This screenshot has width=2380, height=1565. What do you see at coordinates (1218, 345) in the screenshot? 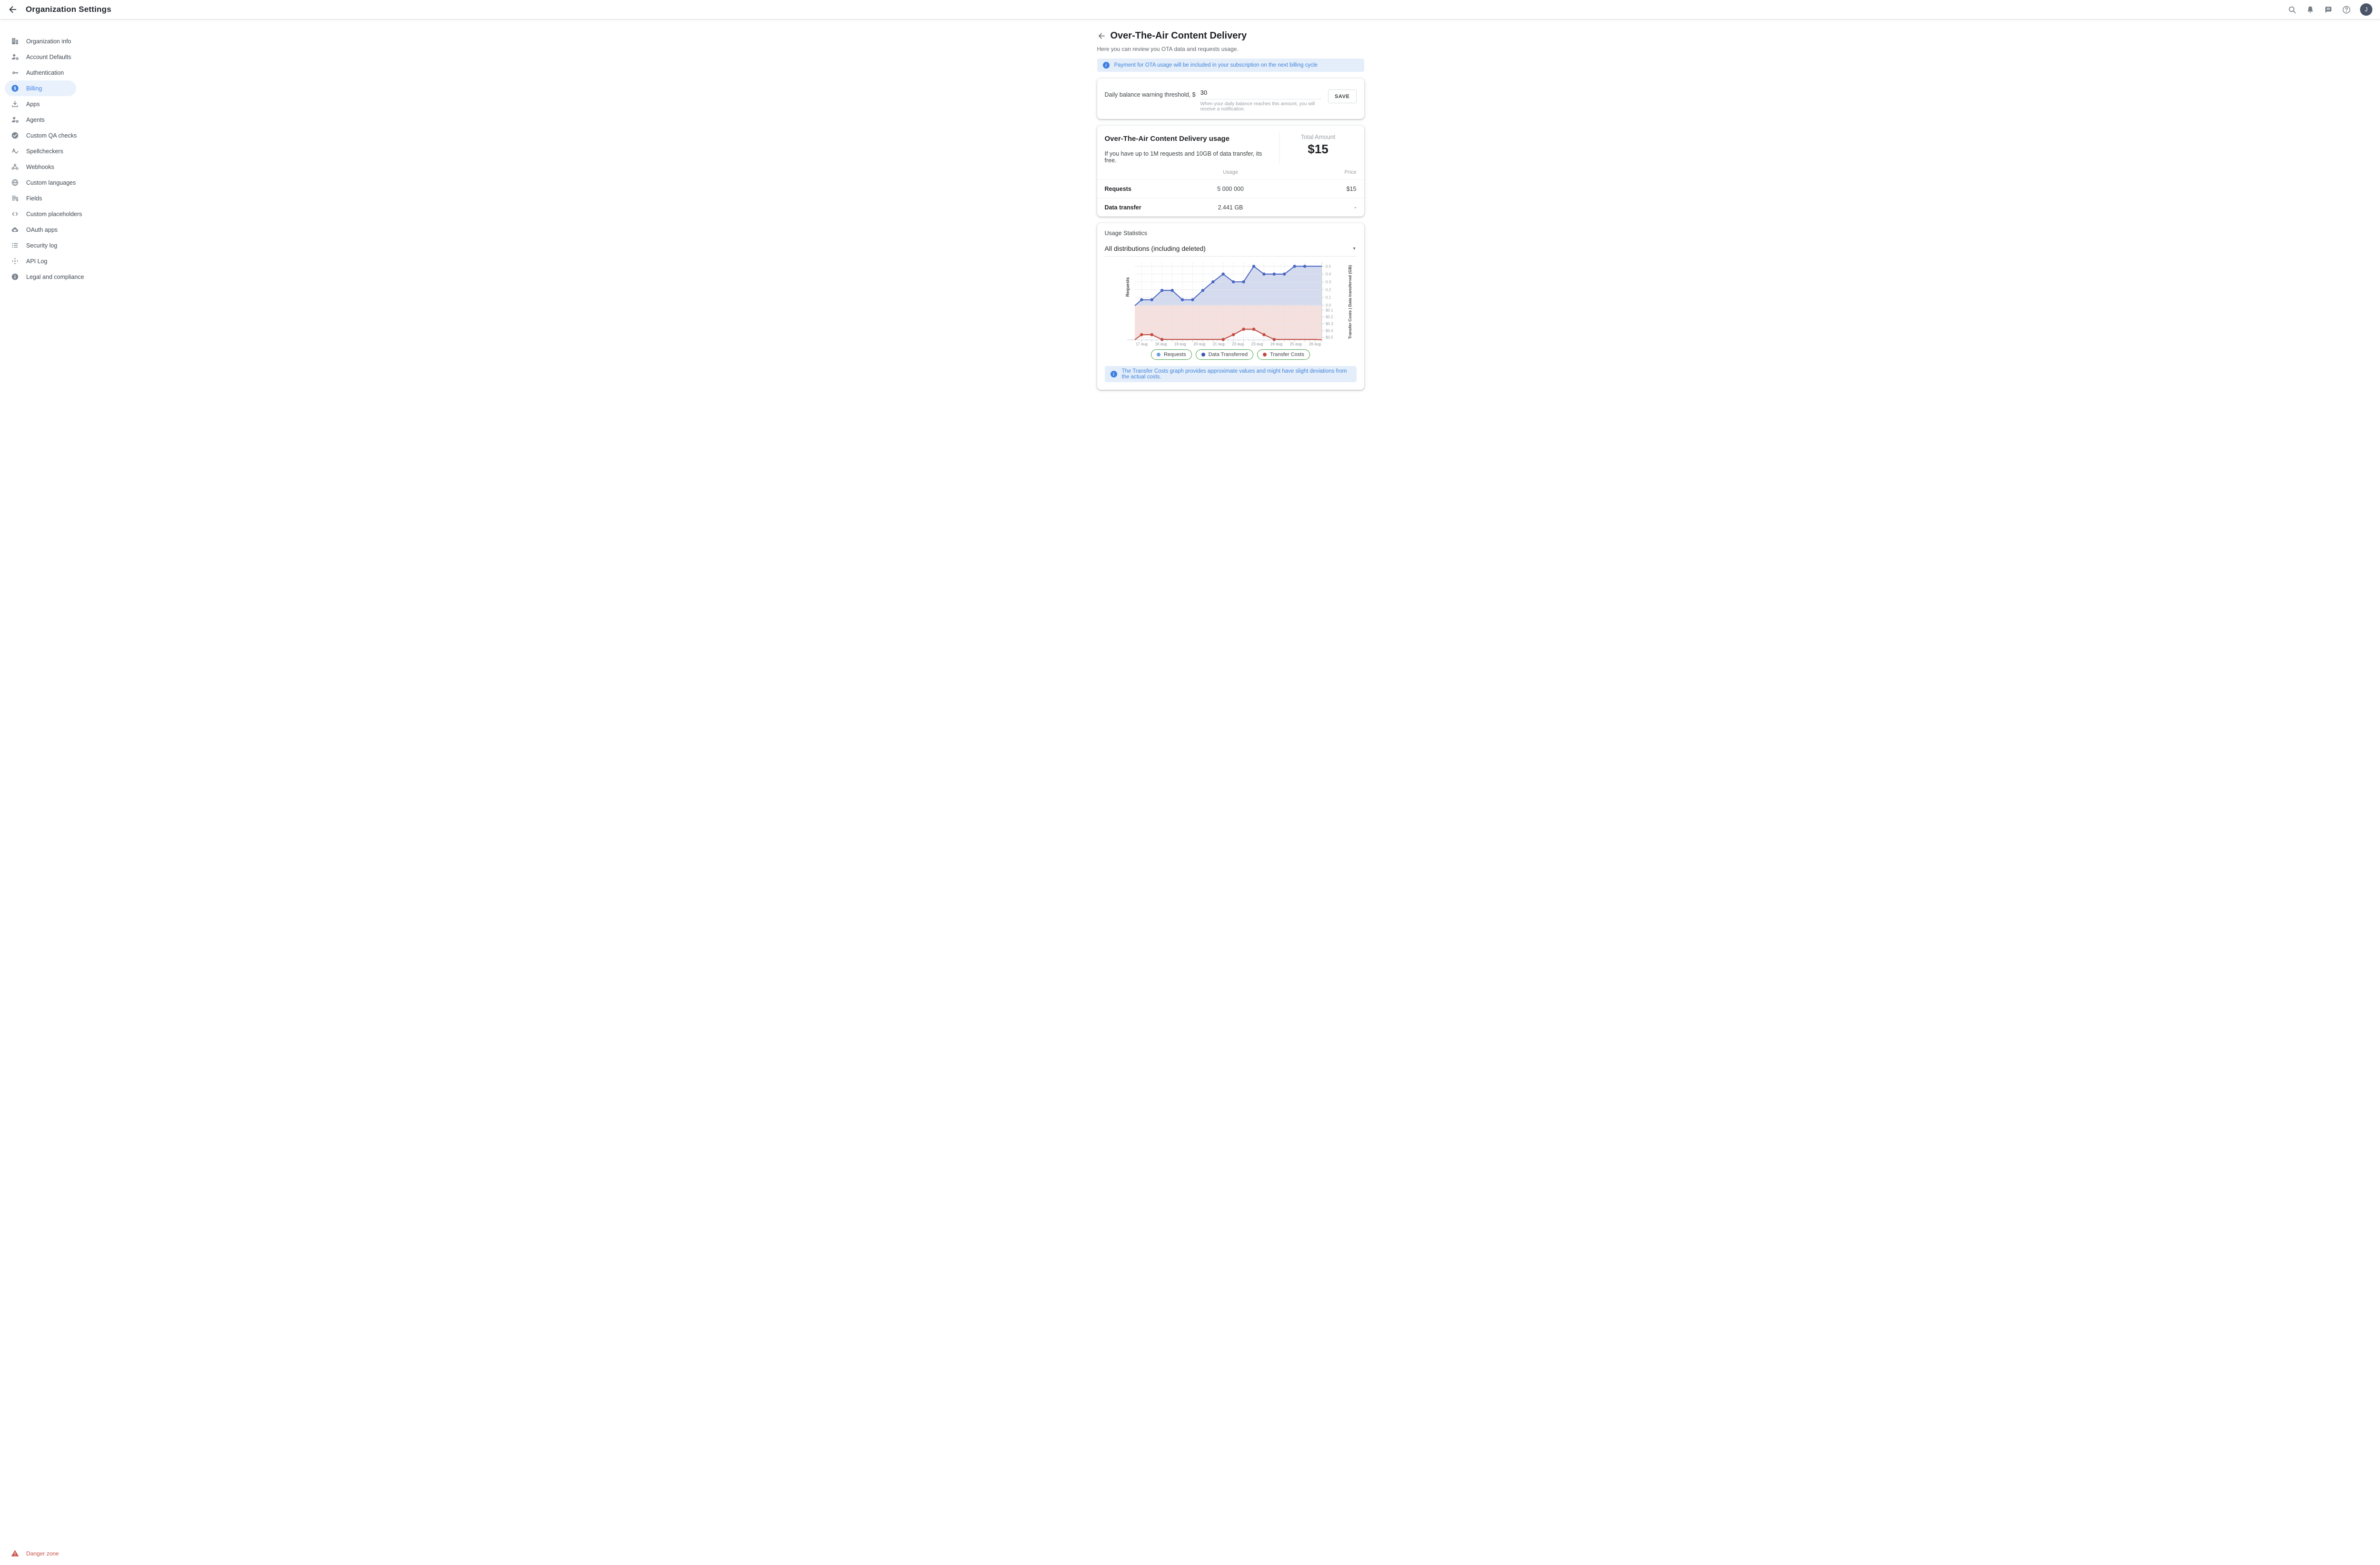
I see `svg-text: 21 aug` at bounding box center [1218, 345].